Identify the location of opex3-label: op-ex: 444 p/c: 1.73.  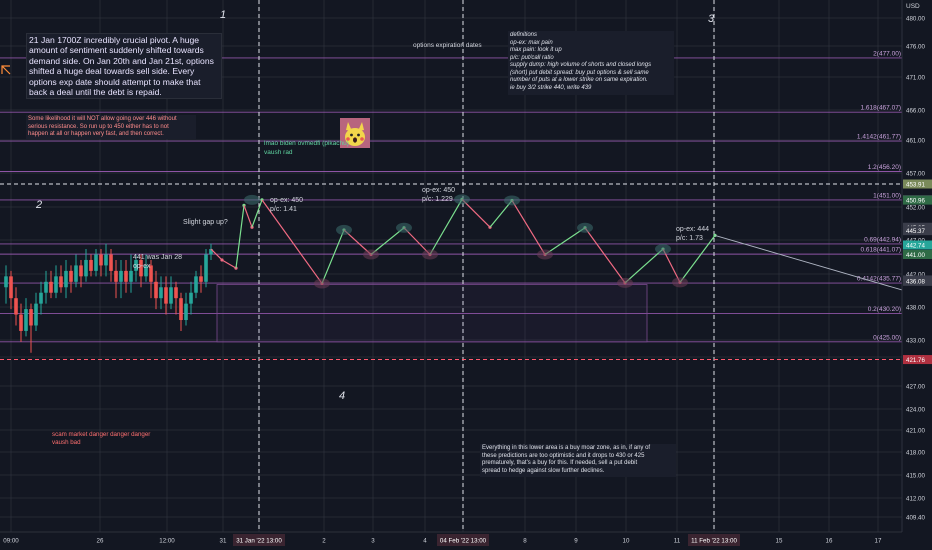
(693, 234).